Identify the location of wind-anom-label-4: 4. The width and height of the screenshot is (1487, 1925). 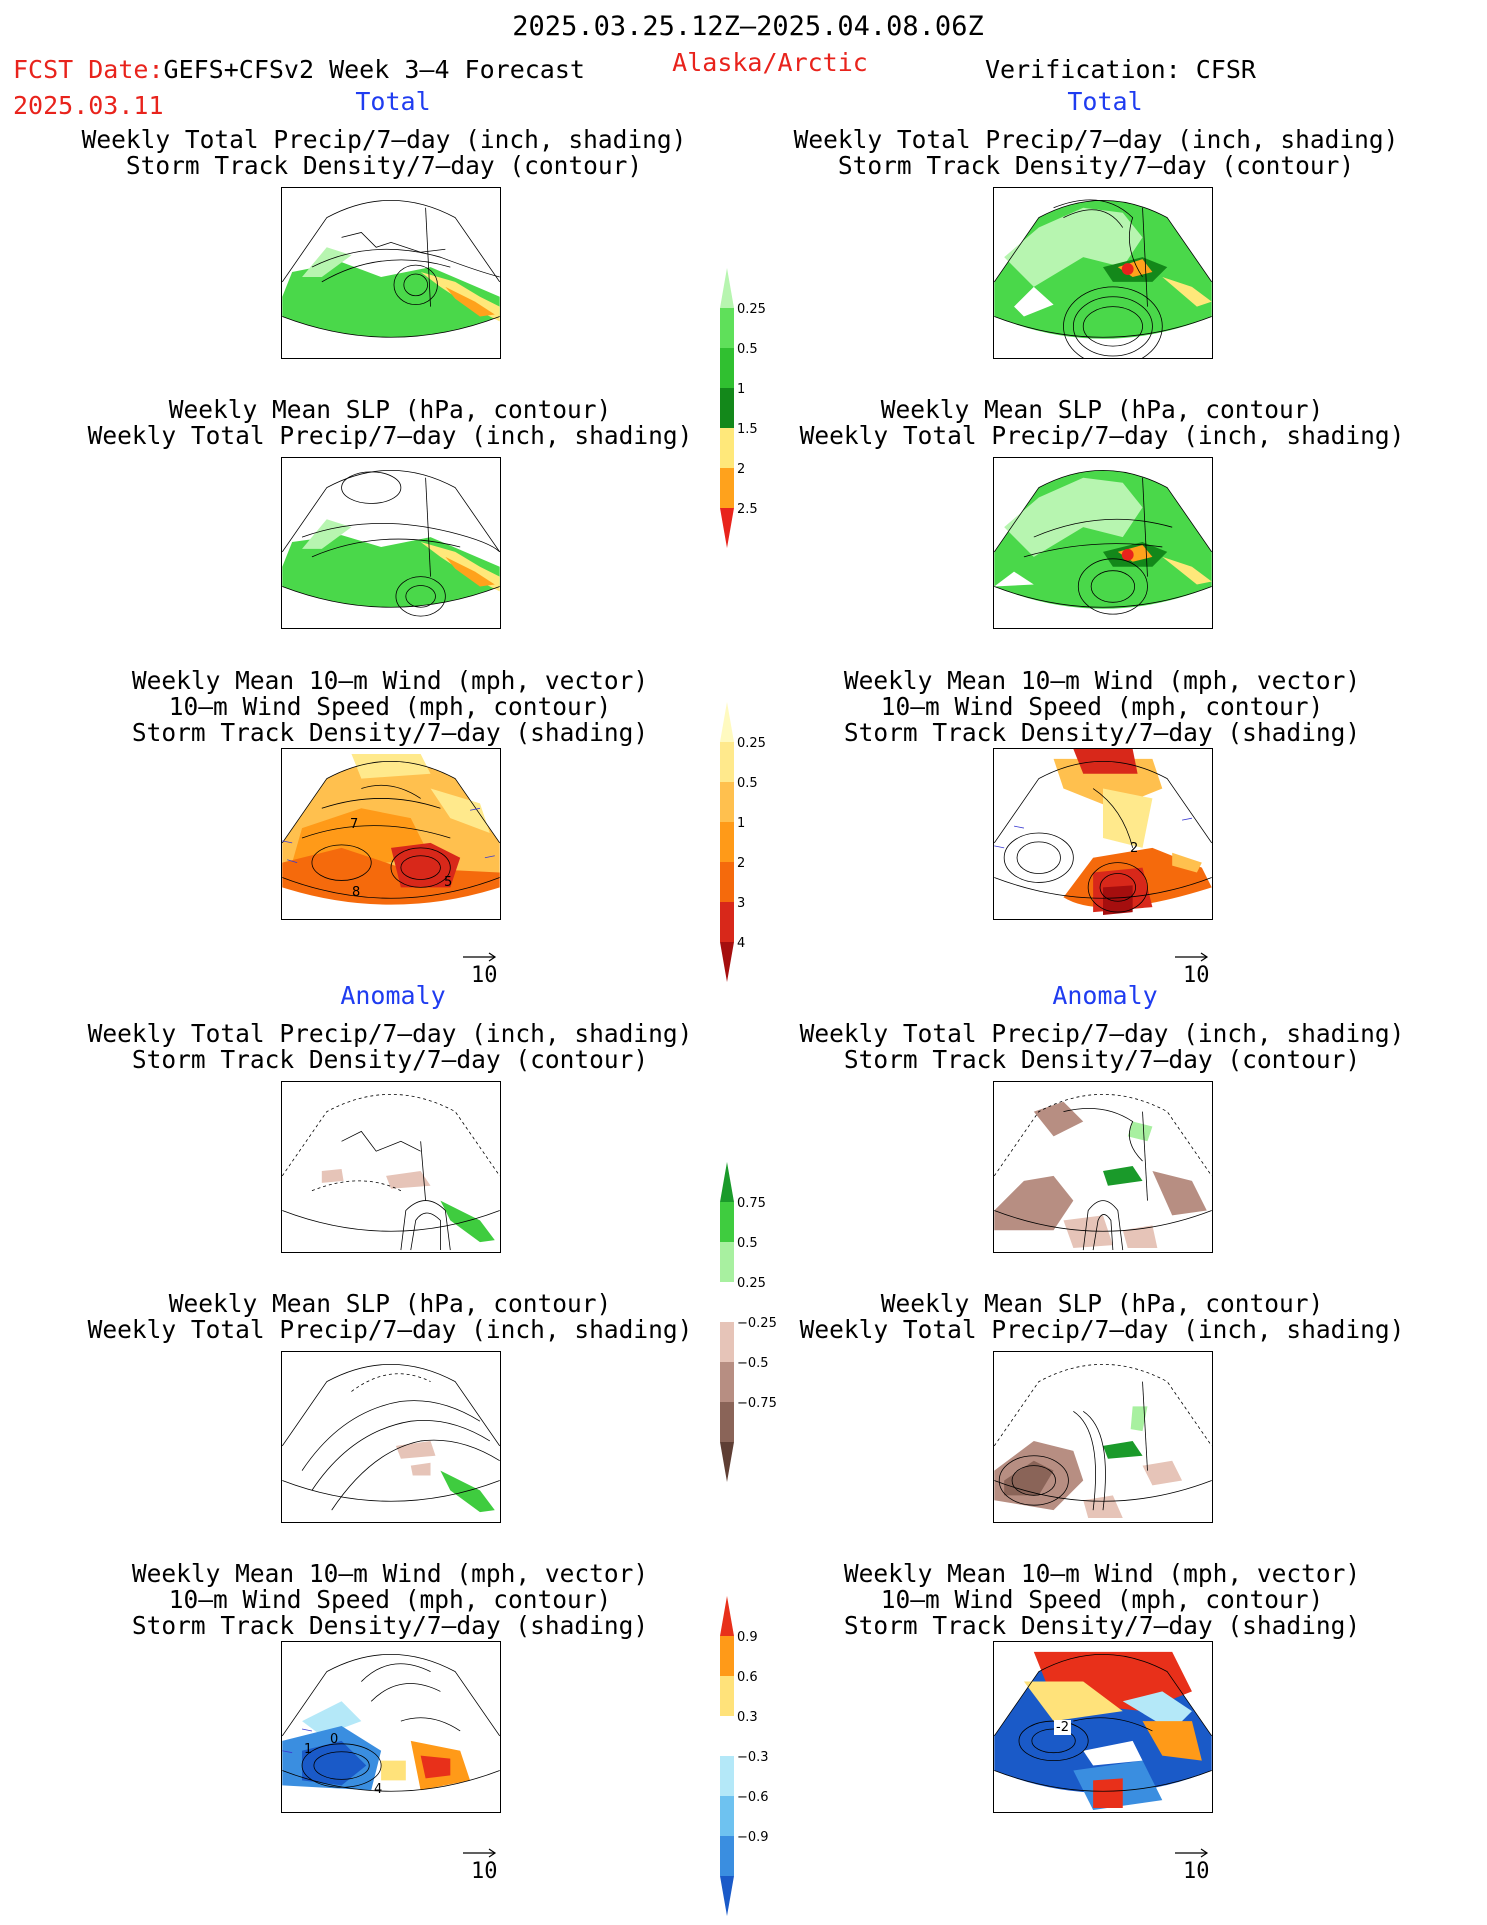
(378, 1789).